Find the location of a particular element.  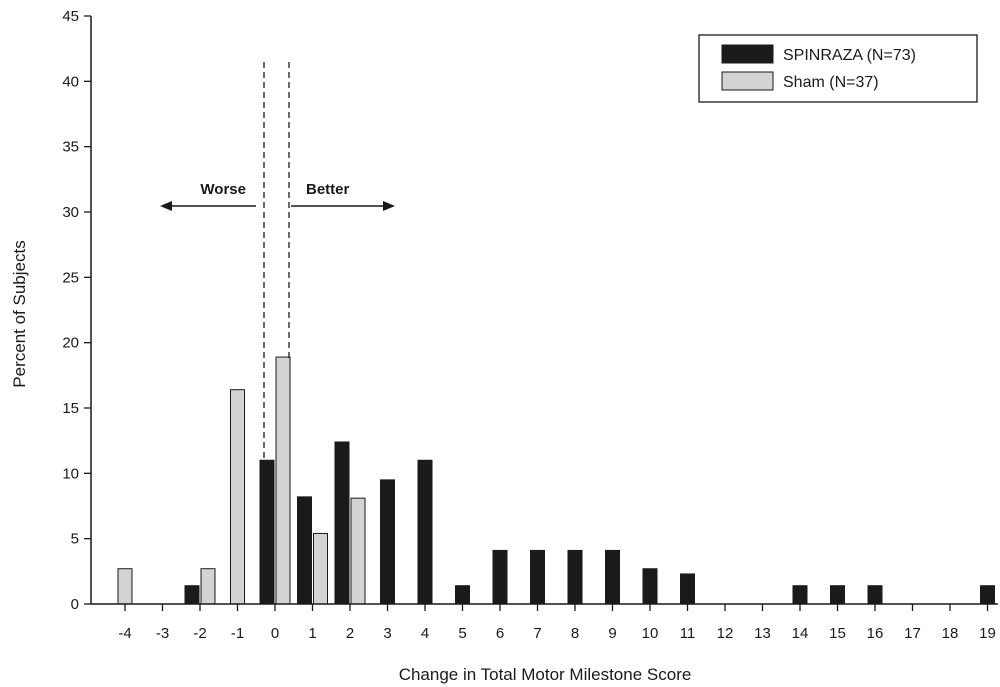

better-label: Better is located at coordinates (328, 189).